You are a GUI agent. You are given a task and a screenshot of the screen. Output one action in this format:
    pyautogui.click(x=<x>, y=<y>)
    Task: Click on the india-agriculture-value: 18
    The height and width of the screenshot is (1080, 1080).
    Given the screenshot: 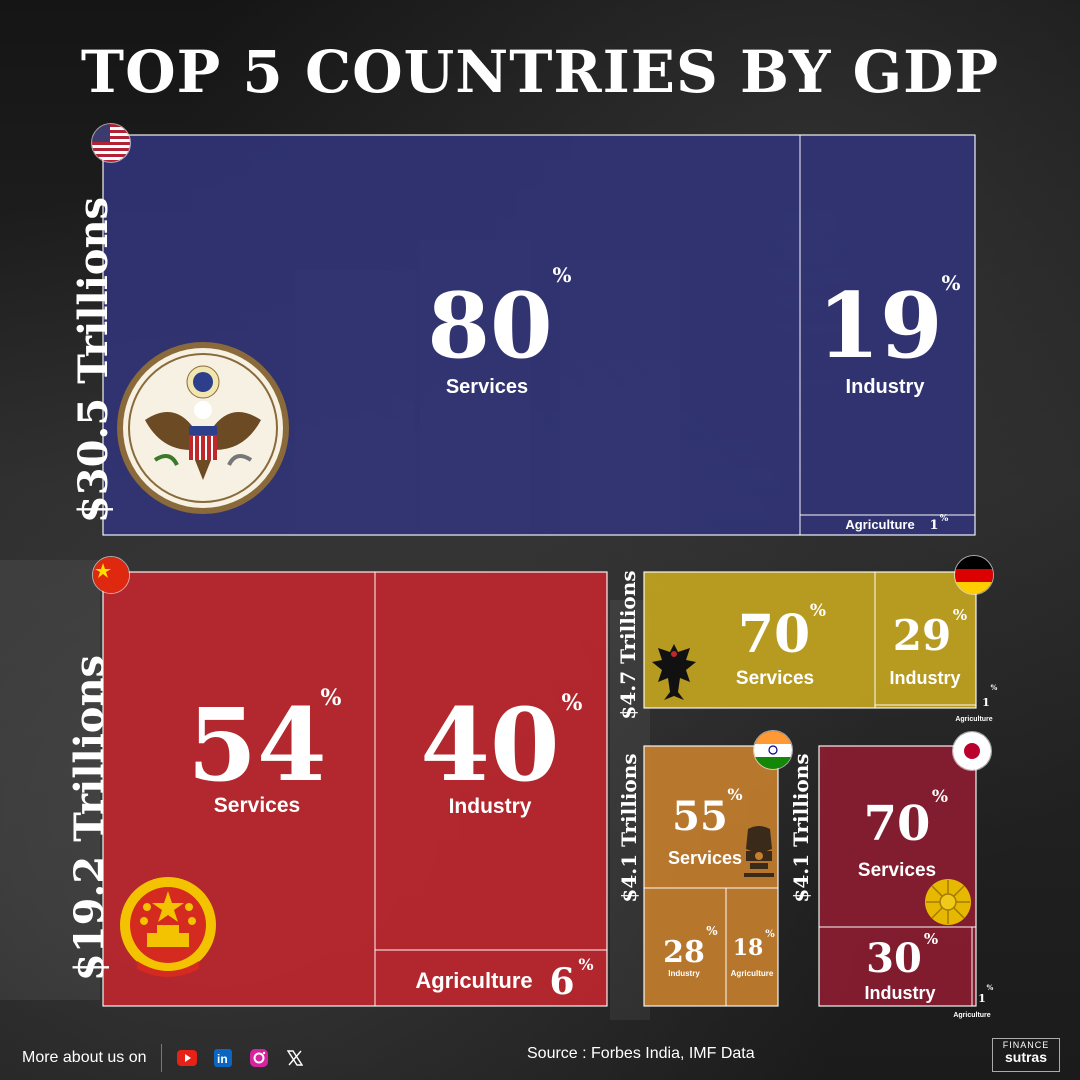 What is the action you would take?
    pyautogui.click(x=748, y=948)
    